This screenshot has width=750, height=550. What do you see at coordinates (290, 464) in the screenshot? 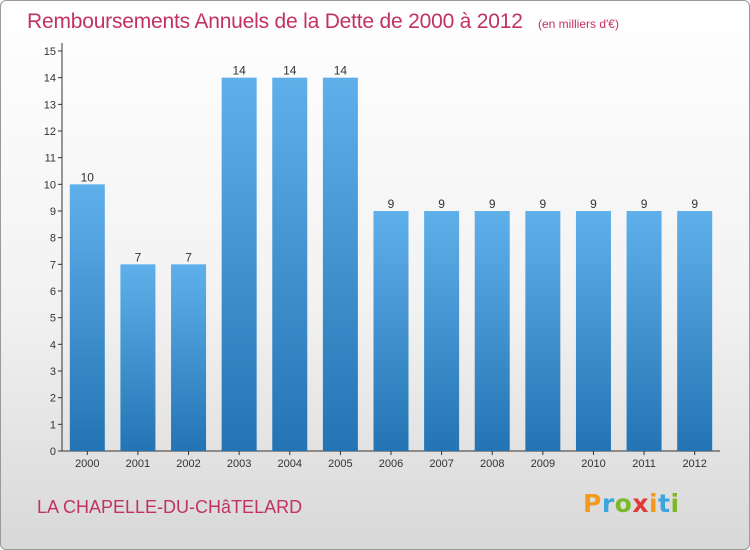
I see `x-tick-label: 2004` at bounding box center [290, 464].